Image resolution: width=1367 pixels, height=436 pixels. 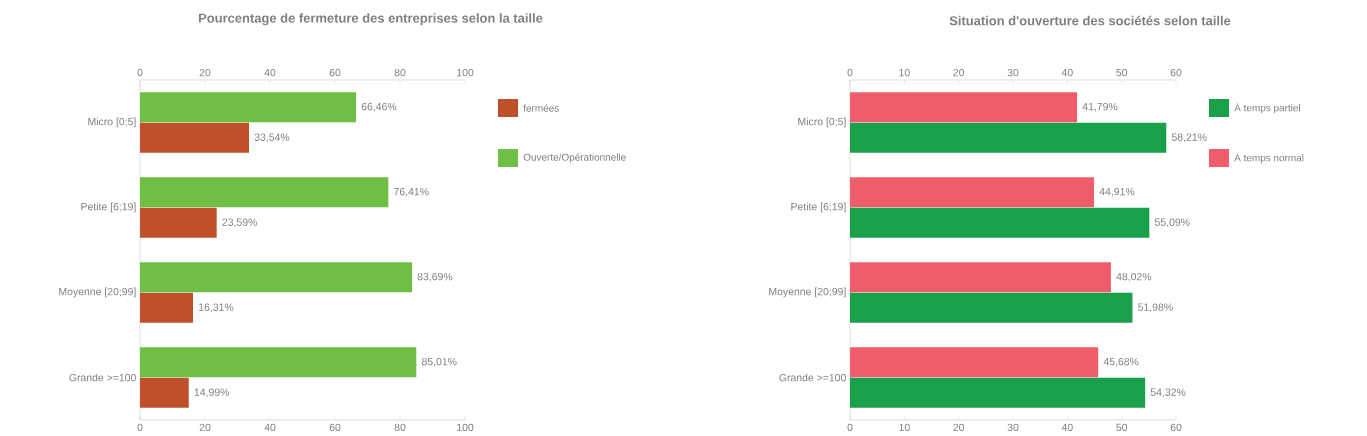 I want to click on x-tick-label: 50, so click(x=1122, y=427).